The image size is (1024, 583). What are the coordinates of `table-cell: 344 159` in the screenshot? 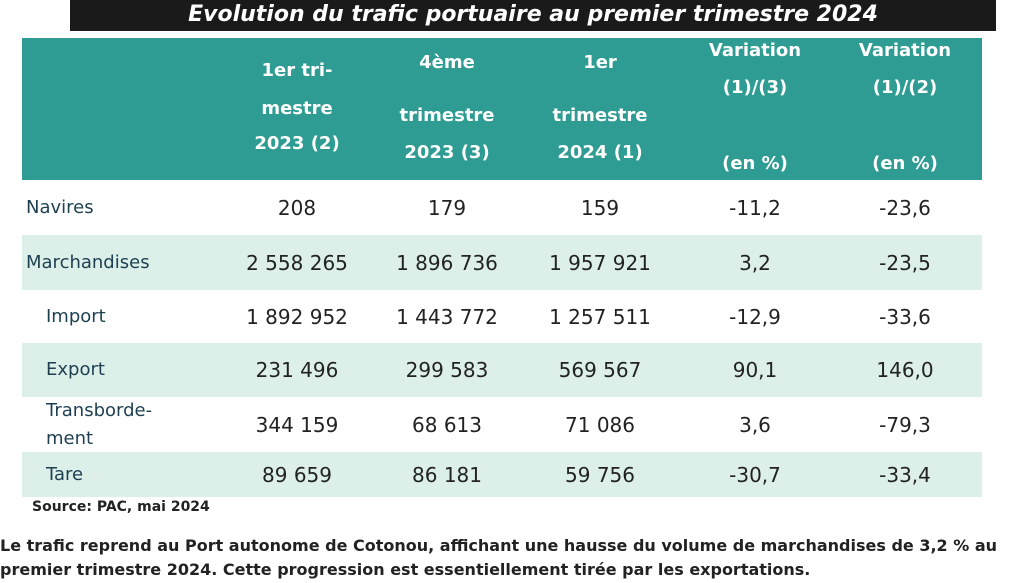 It's located at (297, 424).